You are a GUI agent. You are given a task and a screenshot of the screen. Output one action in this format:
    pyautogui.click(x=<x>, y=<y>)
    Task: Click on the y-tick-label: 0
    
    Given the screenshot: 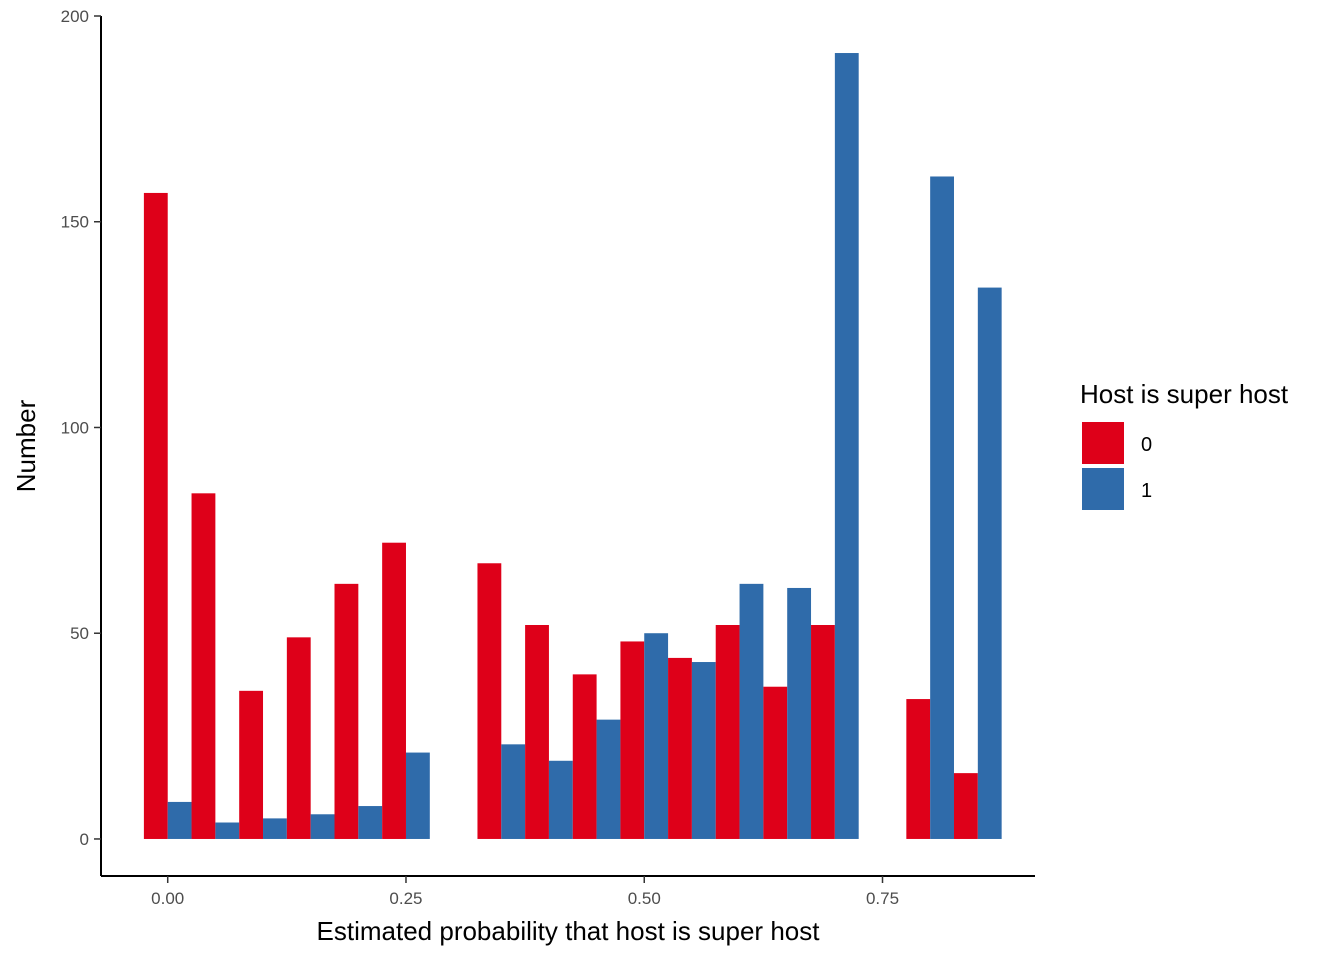 What is the action you would take?
    pyautogui.click(x=84, y=839)
    